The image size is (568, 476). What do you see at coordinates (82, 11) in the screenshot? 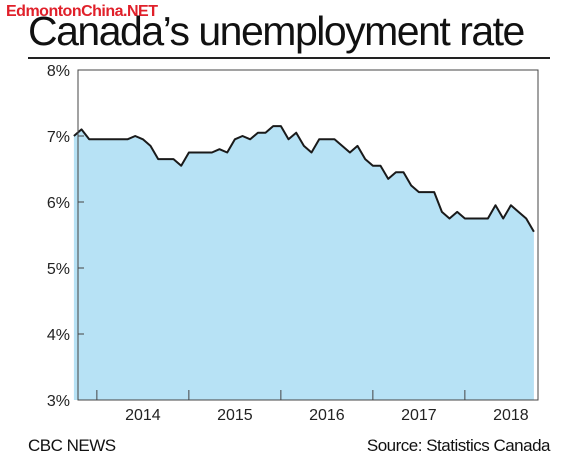
I see `watermark-text: EdmontonChina.NET` at bounding box center [82, 11].